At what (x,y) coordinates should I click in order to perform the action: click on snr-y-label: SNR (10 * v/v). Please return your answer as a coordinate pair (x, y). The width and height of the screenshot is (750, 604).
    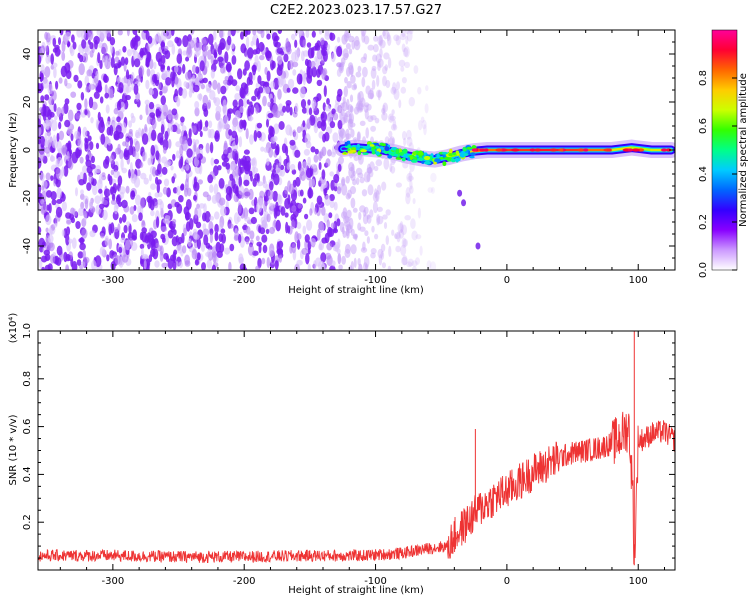
    Looking at the image, I should click on (13, 449).